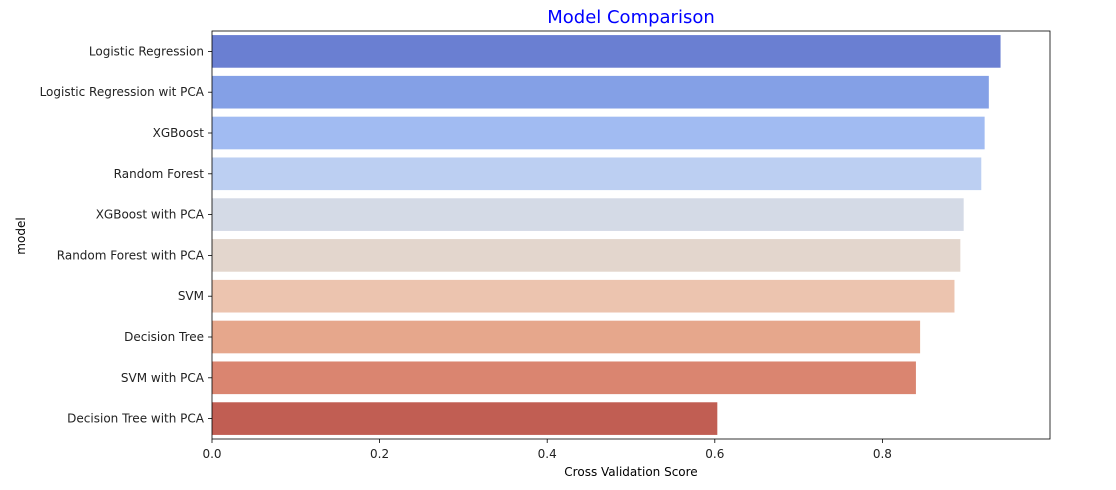 Image resolution: width=1116 pixels, height=490 pixels. What do you see at coordinates (131, 255) in the screenshot?
I see `y-tick-label: Random Forest with PCA` at bounding box center [131, 255].